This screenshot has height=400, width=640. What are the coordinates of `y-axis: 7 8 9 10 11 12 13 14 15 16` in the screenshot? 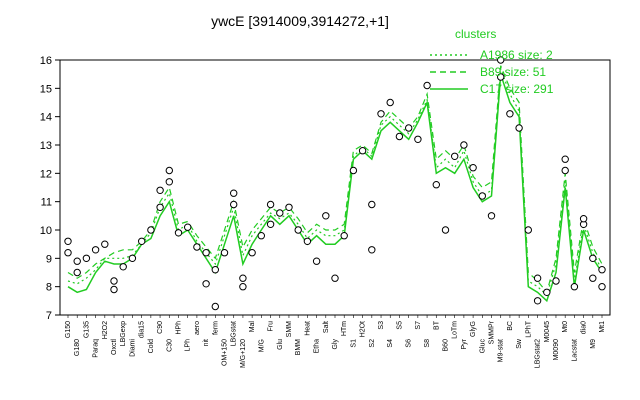 It's located at (50, 188).